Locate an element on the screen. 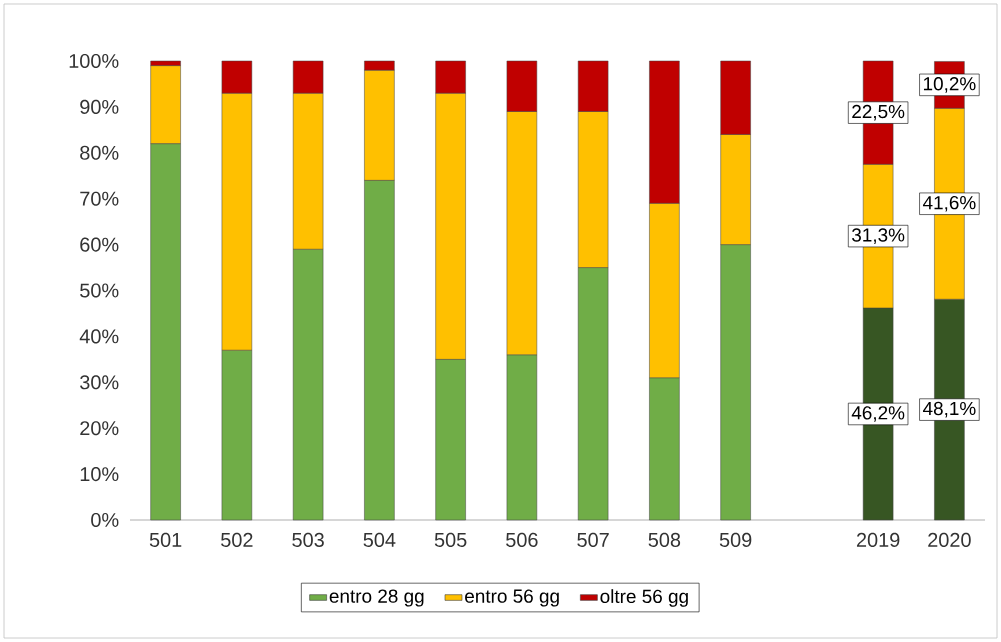 The height and width of the screenshot is (642, 1001). data-label: 41,6% is located at coordinates (949, 203).